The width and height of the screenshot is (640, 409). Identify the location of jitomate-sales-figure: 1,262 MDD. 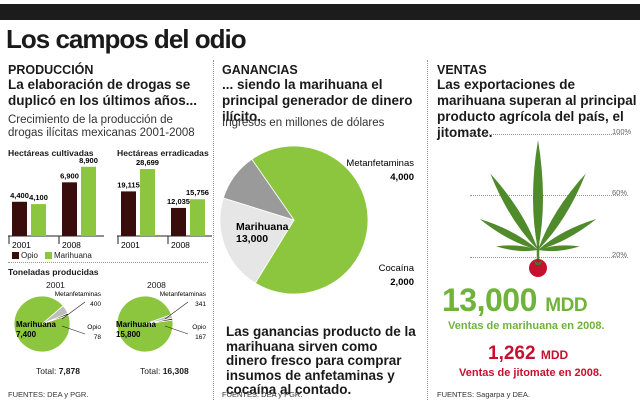
(528, 354).